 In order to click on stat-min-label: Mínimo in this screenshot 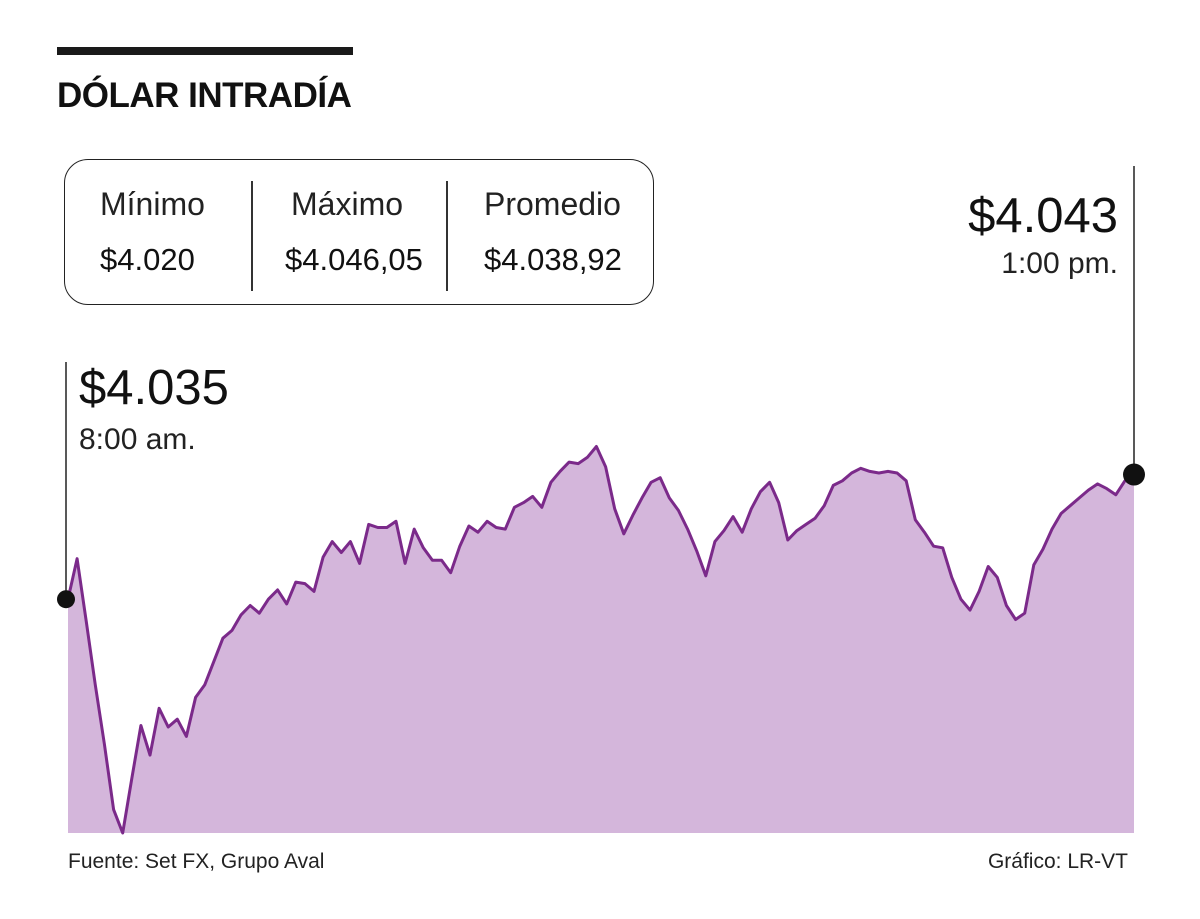, I will do `click(152, 204)`.